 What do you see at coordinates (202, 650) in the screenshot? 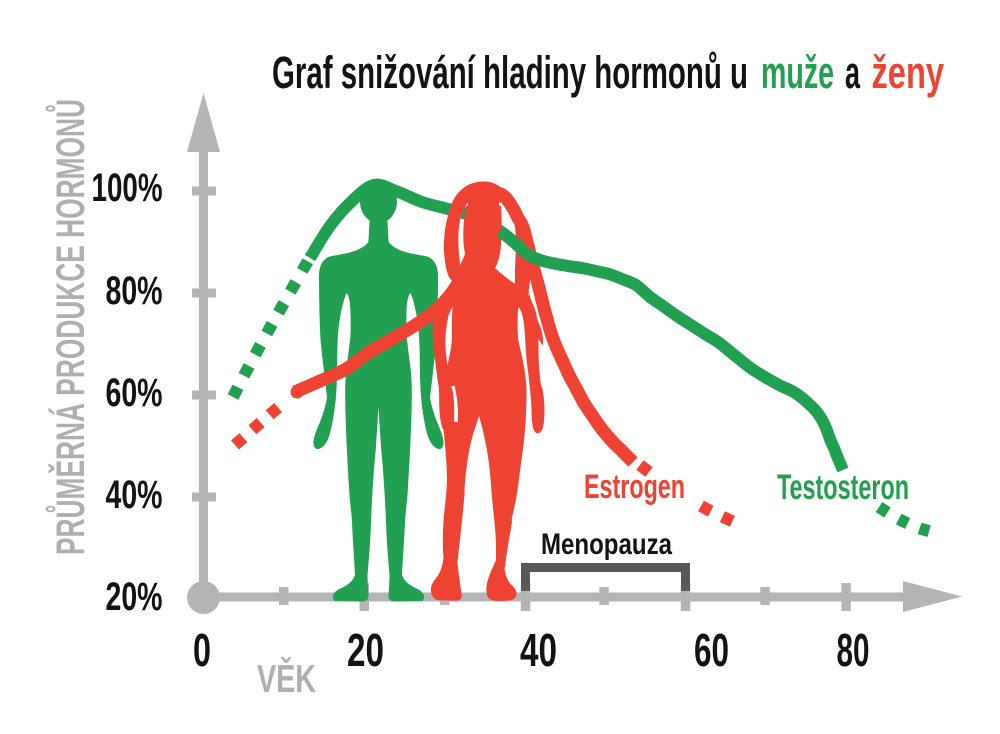
I see `svg-text: 0` at bounding box center [202, 650].